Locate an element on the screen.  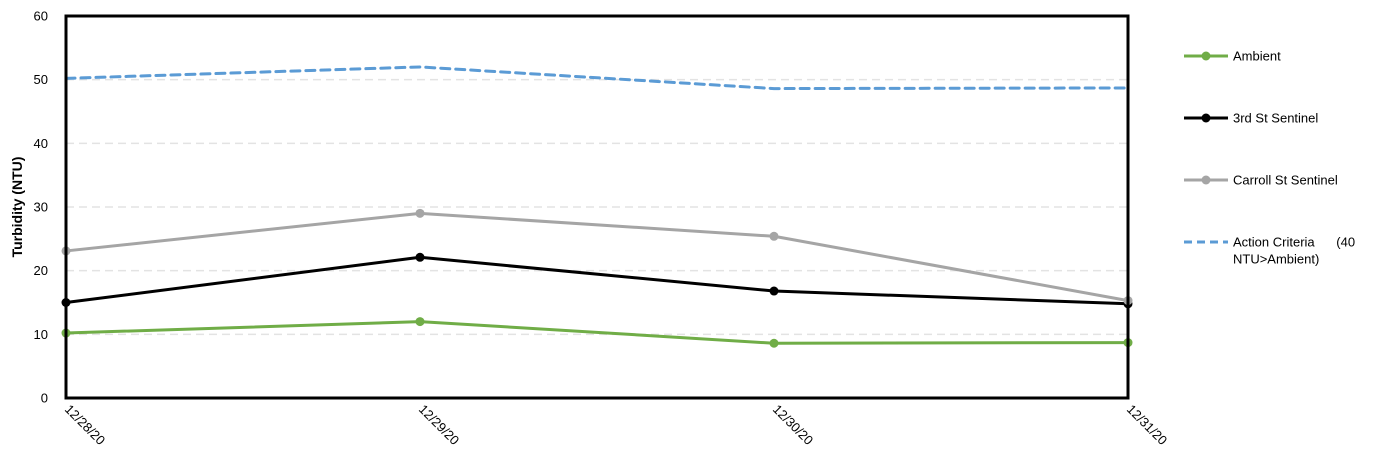
x-tick-label: 12/30/20 is located at coordinates (793, 425).